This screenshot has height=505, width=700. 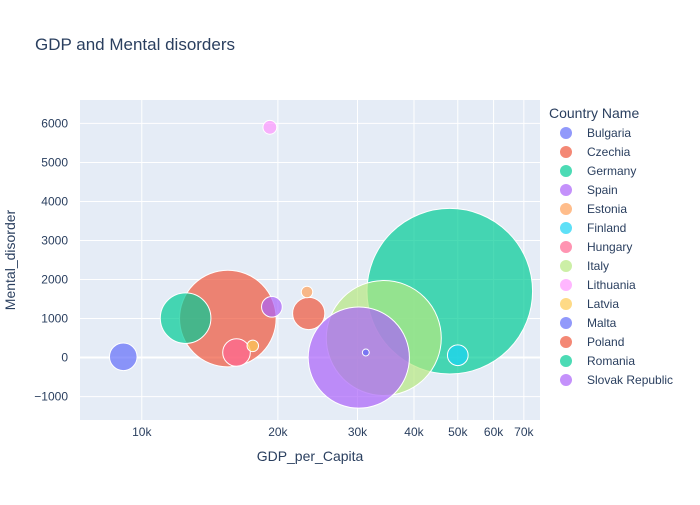 What do you see at coordinates (236, 352) in the screenshot?
I see `bubble-hungary` at bounding box center [236, 352].